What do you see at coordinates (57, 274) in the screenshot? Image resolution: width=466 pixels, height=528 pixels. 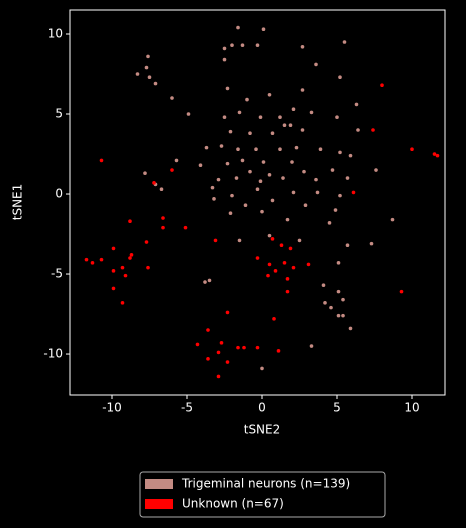 I see `y-tick-label: -5` at bounding box center [57, 274].